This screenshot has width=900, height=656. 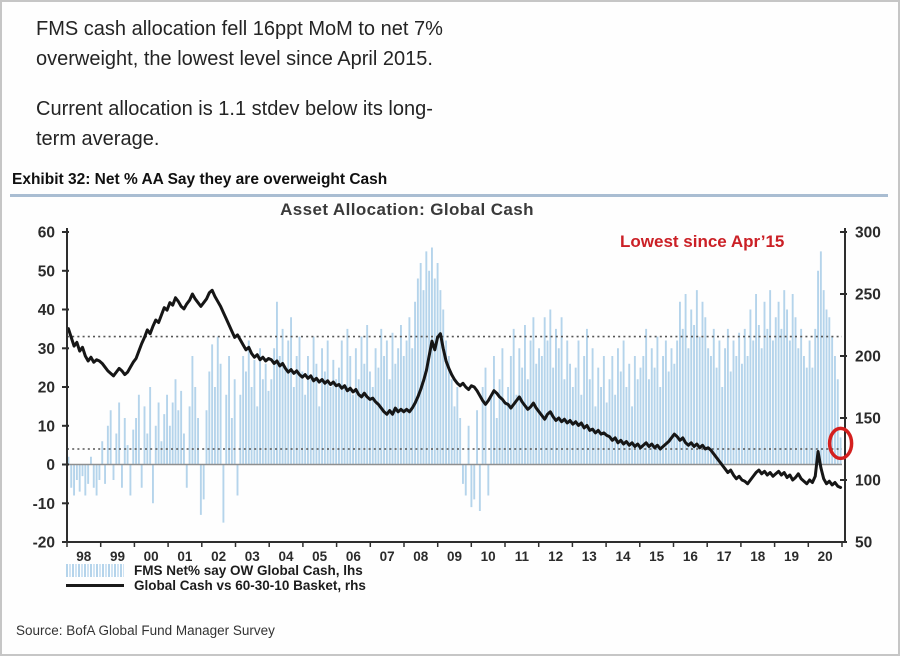 I want to click on right-axis-tick-label: 100, so click(x=868, y=481).